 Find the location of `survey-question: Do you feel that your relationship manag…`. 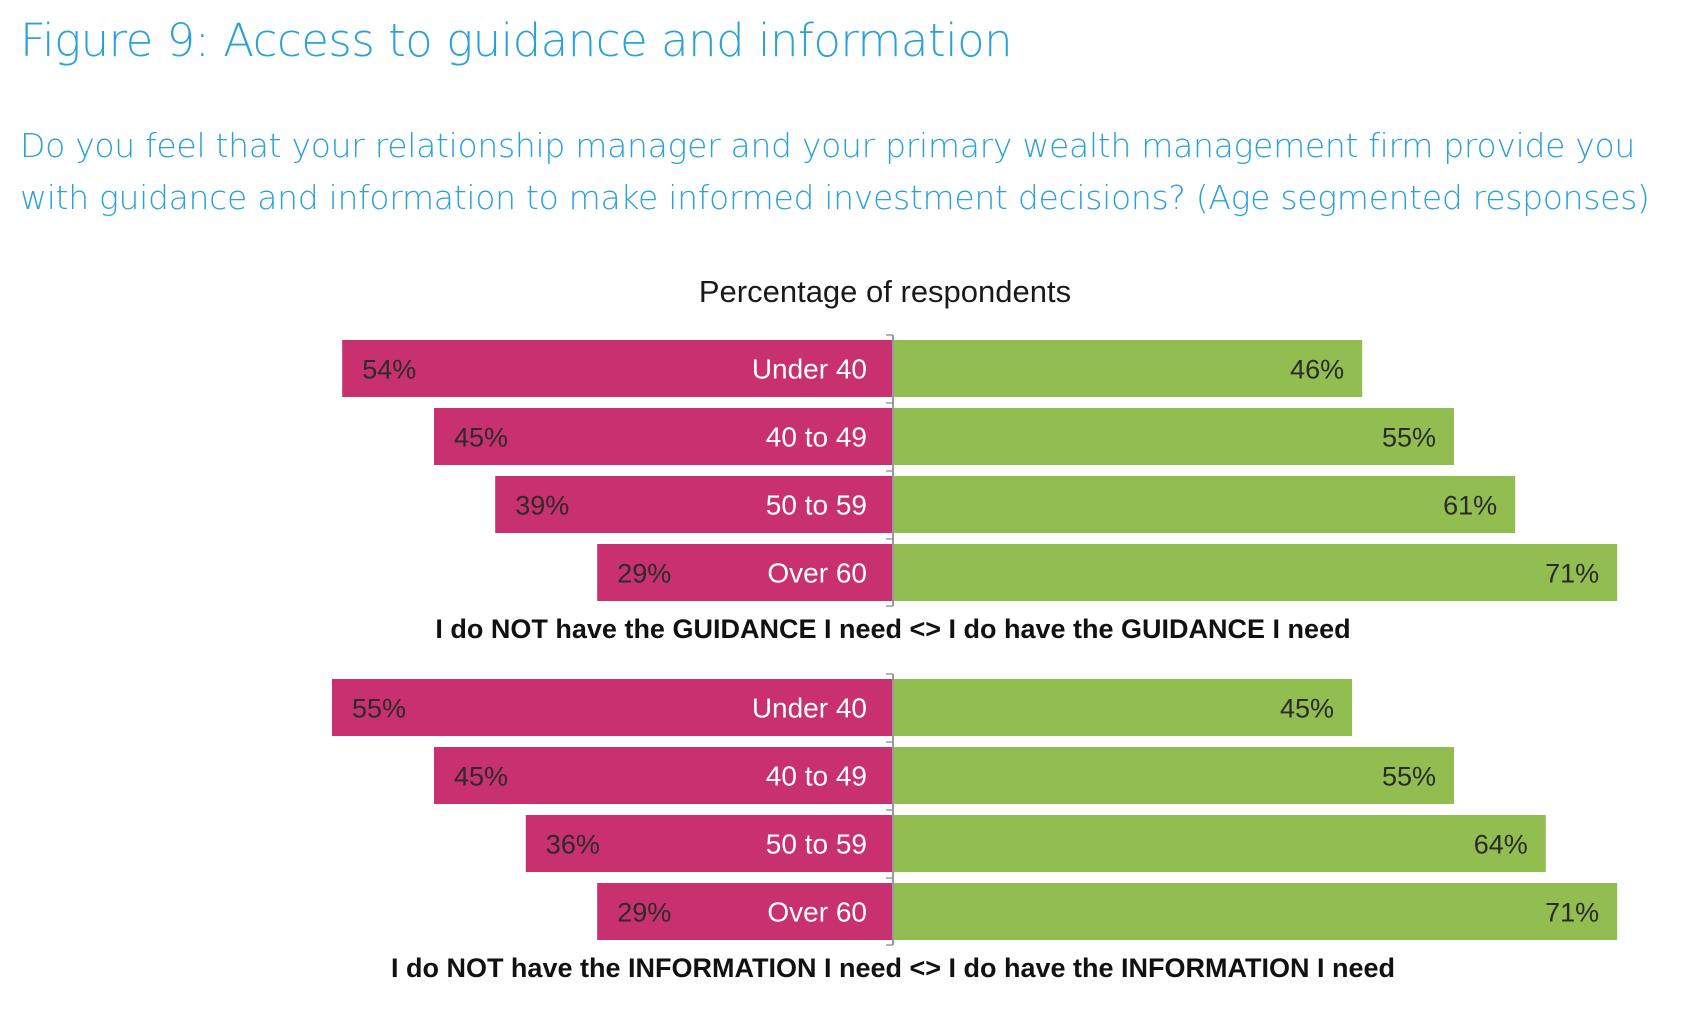

survey-question: Do you feel that your relationship manag… is located at coordinates (835, 171).